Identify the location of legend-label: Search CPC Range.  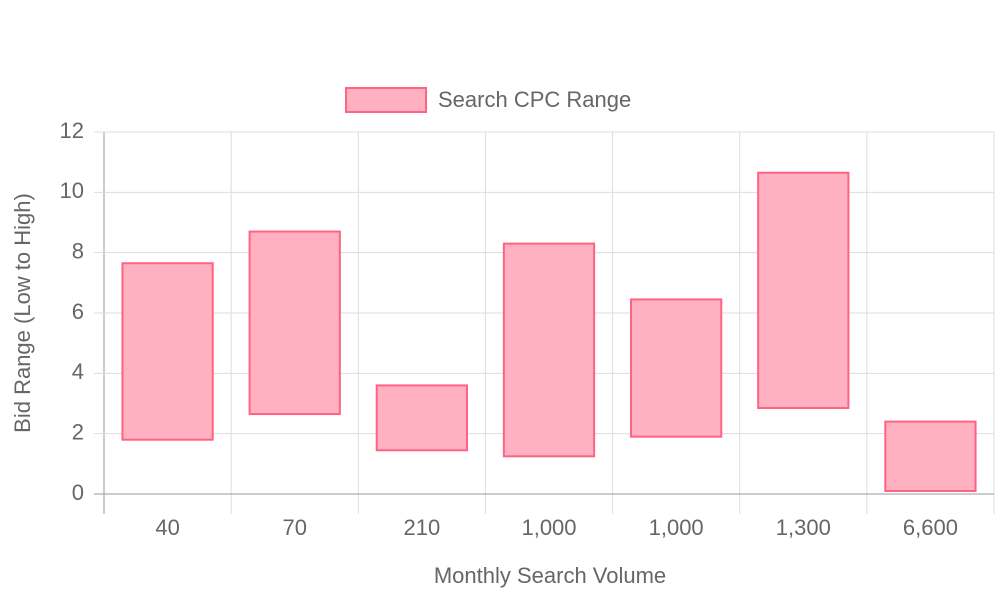
(534, 99).